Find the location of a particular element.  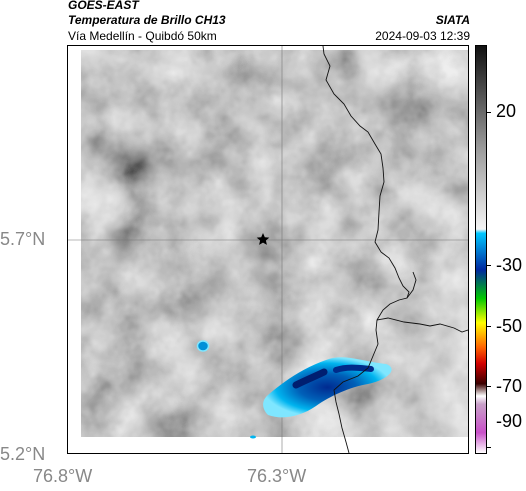

colorbar-label-20: 20 is located at coordinates (506, 111).